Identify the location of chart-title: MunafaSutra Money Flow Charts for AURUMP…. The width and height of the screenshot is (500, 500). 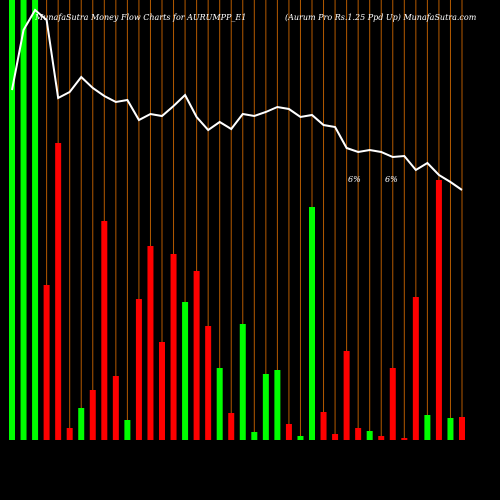
(140, 17).